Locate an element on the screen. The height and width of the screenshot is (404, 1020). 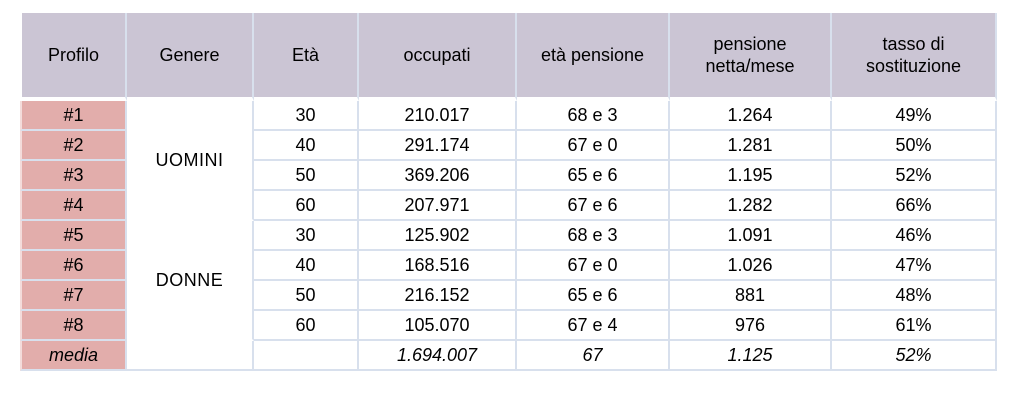
cell-tasso-media: 52% is located at coordinates (914, 356).